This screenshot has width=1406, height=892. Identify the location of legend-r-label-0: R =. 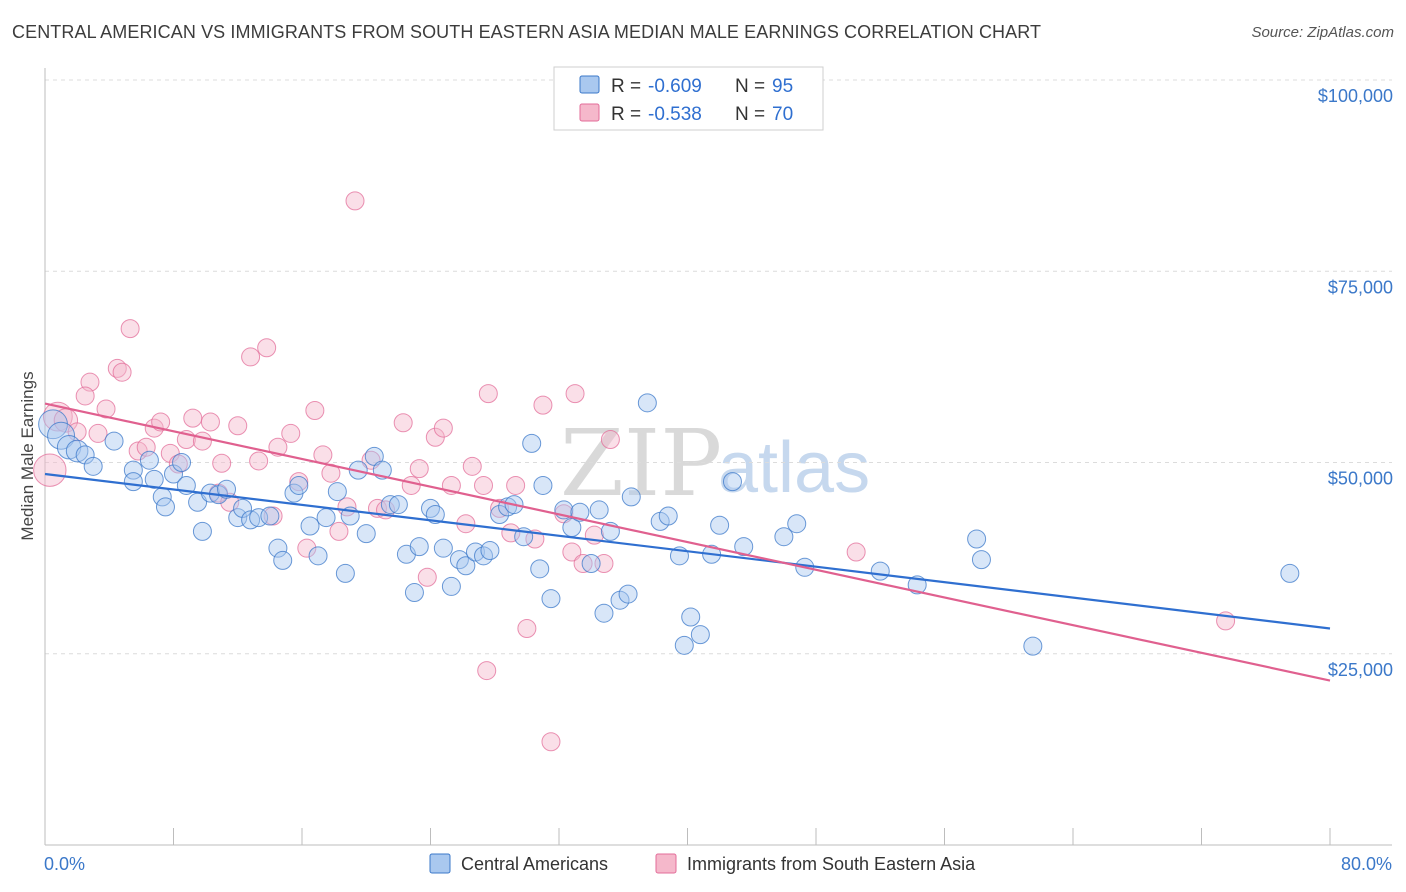
(626, 86).